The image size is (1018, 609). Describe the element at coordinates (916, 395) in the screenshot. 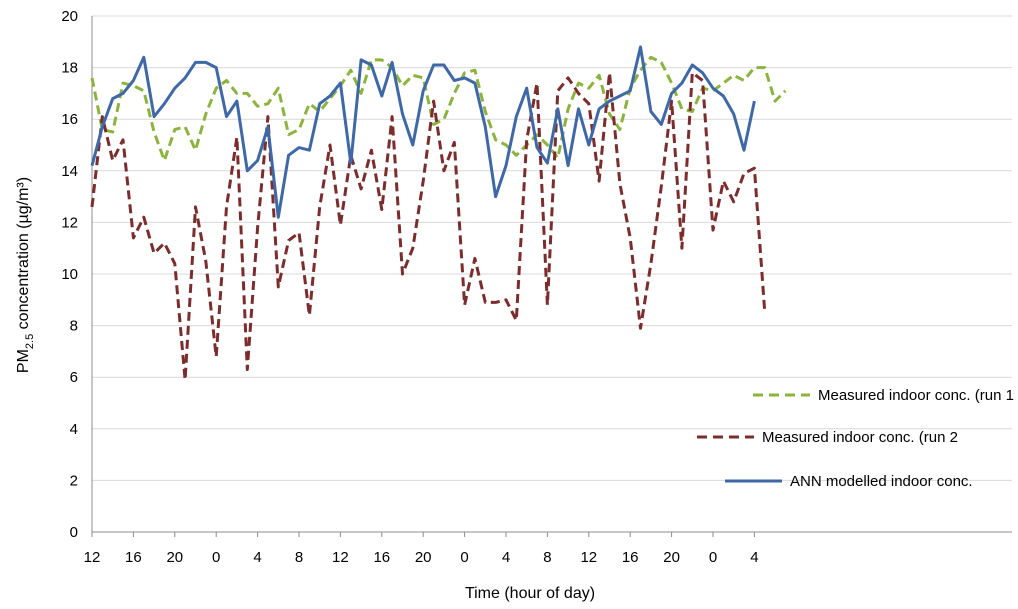

I see `legend-label-run1: Measured indoor conc. (run 1` at that location.